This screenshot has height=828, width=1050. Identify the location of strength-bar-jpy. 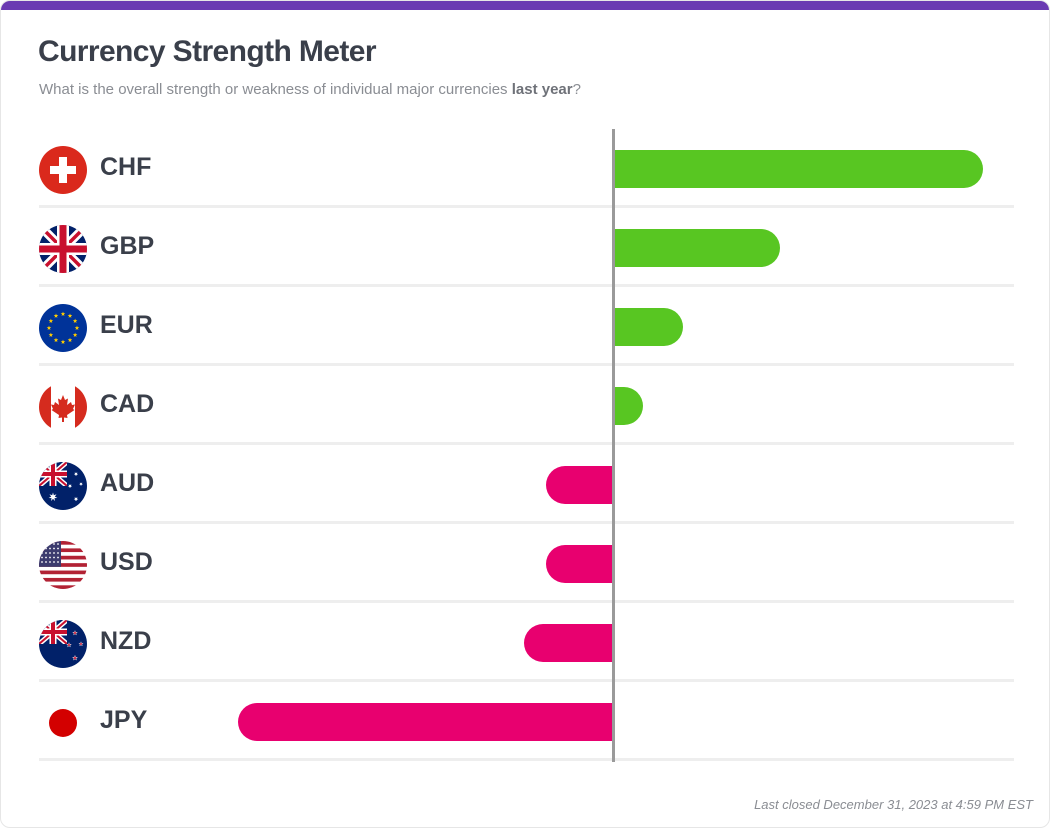
(425, 722).